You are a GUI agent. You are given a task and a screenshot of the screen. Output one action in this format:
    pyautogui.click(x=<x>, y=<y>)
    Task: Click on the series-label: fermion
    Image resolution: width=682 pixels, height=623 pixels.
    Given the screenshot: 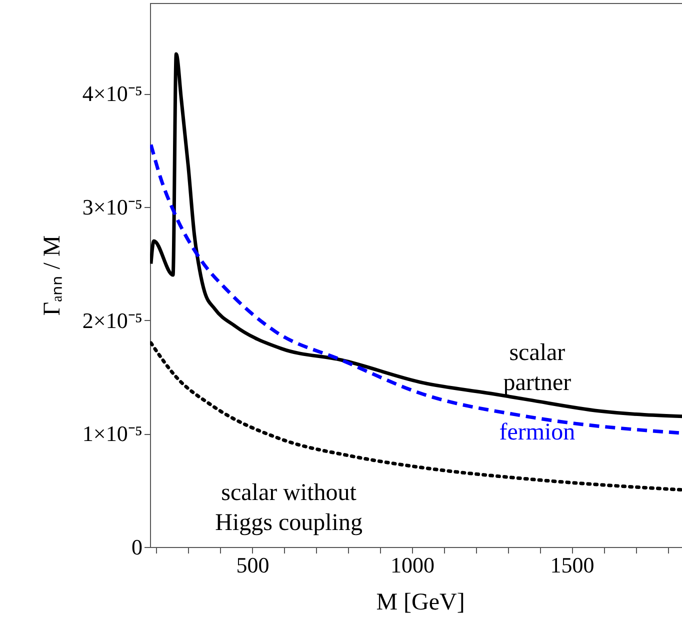 What is the action you would take?
    pyautogui.click(x=537, y=433)
    